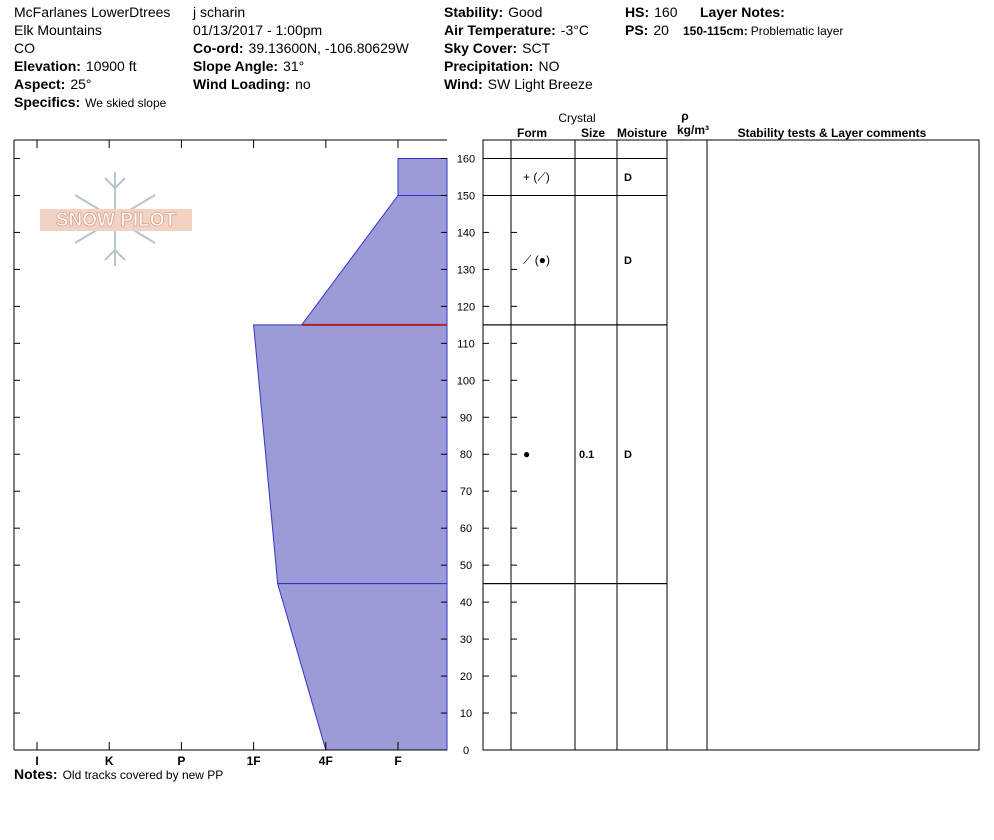  I want to click on field-value: no, so click(303, 84).